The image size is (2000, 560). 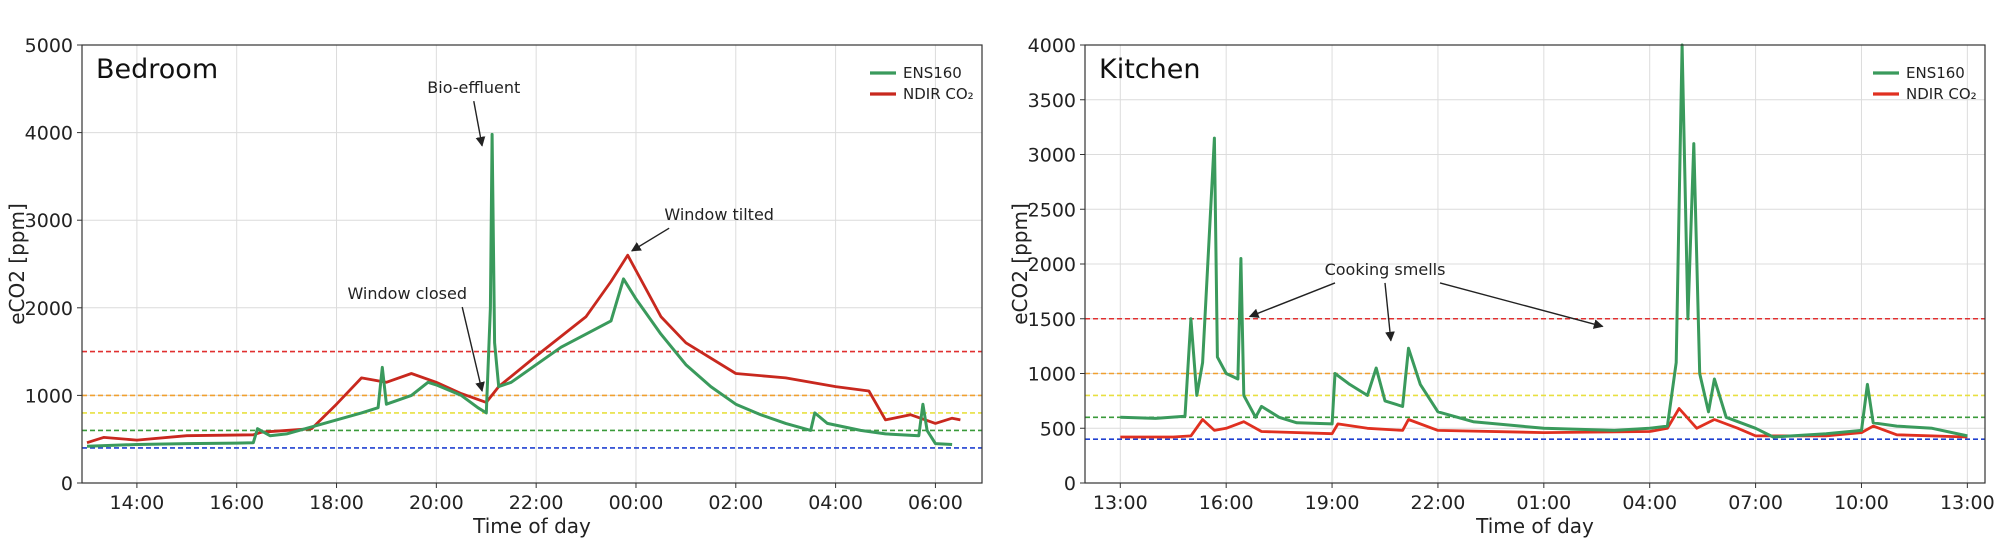 What do you see at coordinates (1385, 269) in the screenshot?
I see `annotation-label: Cooking smells` at bounding box center [1385, 269].